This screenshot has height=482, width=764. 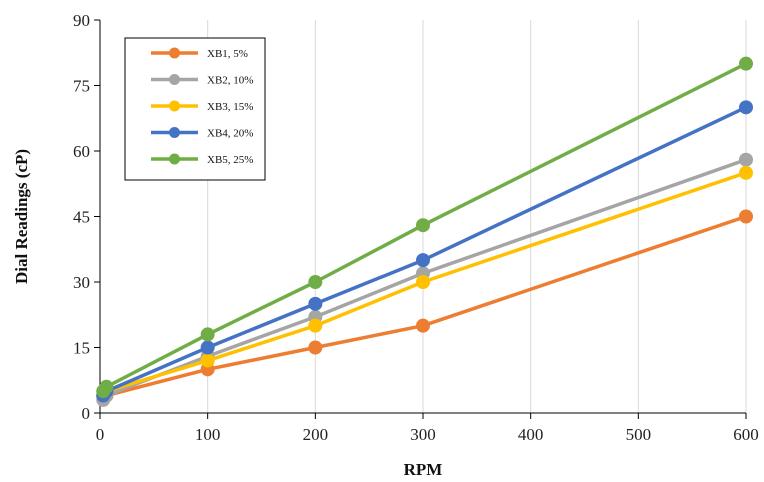 I want to click on x-tick-label: 400, so click(x=531, y=434).